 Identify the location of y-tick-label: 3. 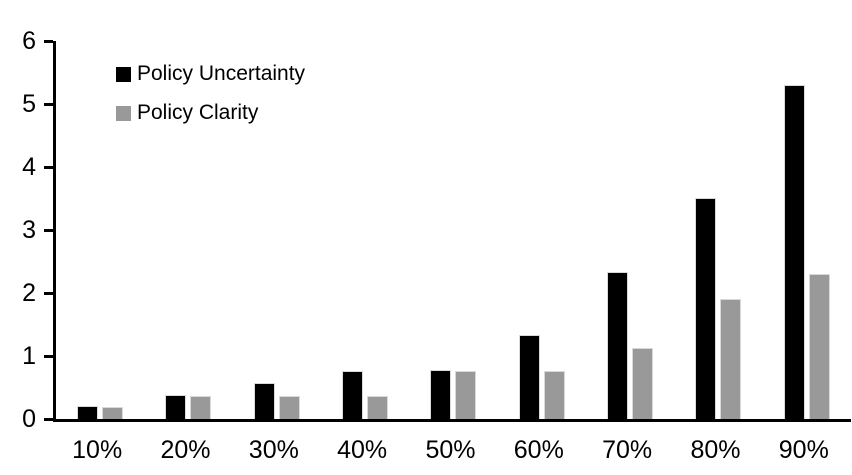
(29, 230).